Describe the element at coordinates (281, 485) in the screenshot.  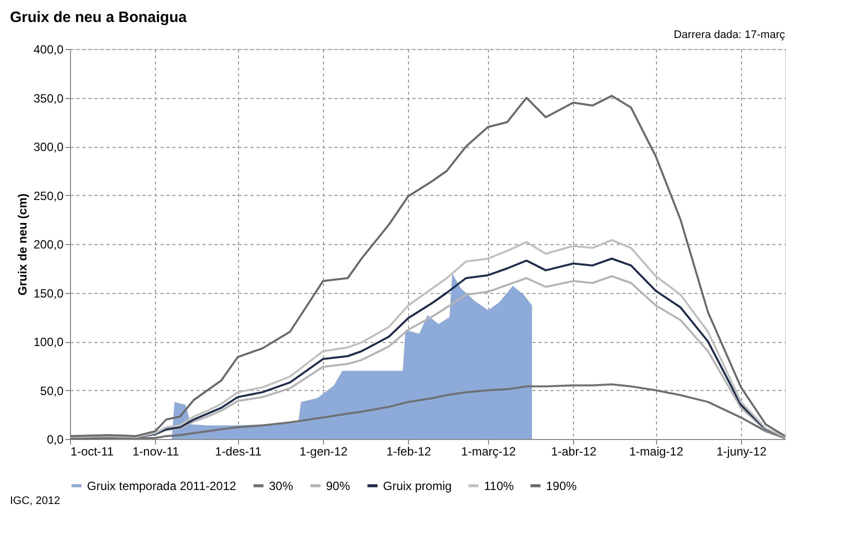
I see `legend-label: 30%` at that location.